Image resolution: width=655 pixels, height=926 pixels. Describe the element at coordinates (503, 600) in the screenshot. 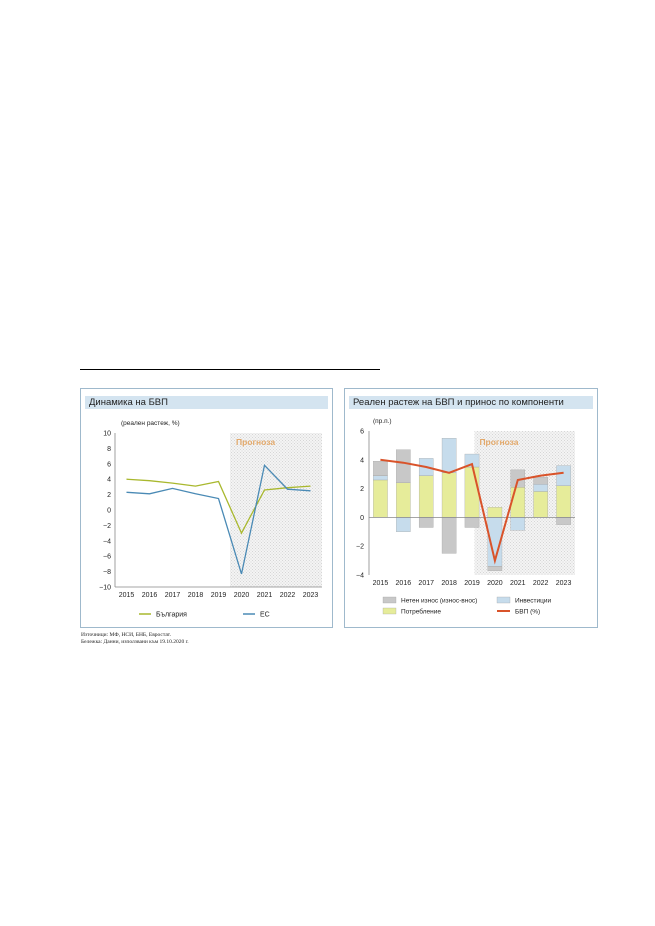

I see `legend-swatch-investment` at that location.